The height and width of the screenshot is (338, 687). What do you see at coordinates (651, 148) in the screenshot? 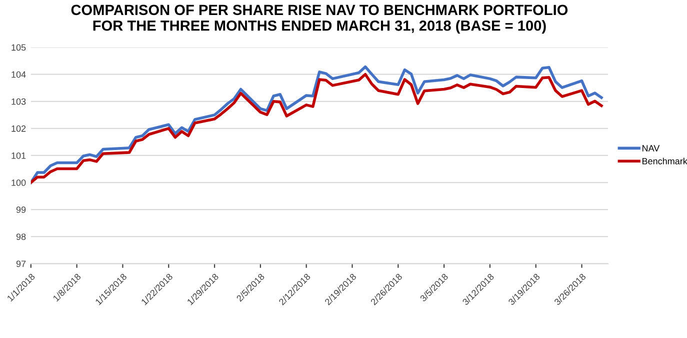
I see `legend-label: NAV` at bounding box center [651, 148].